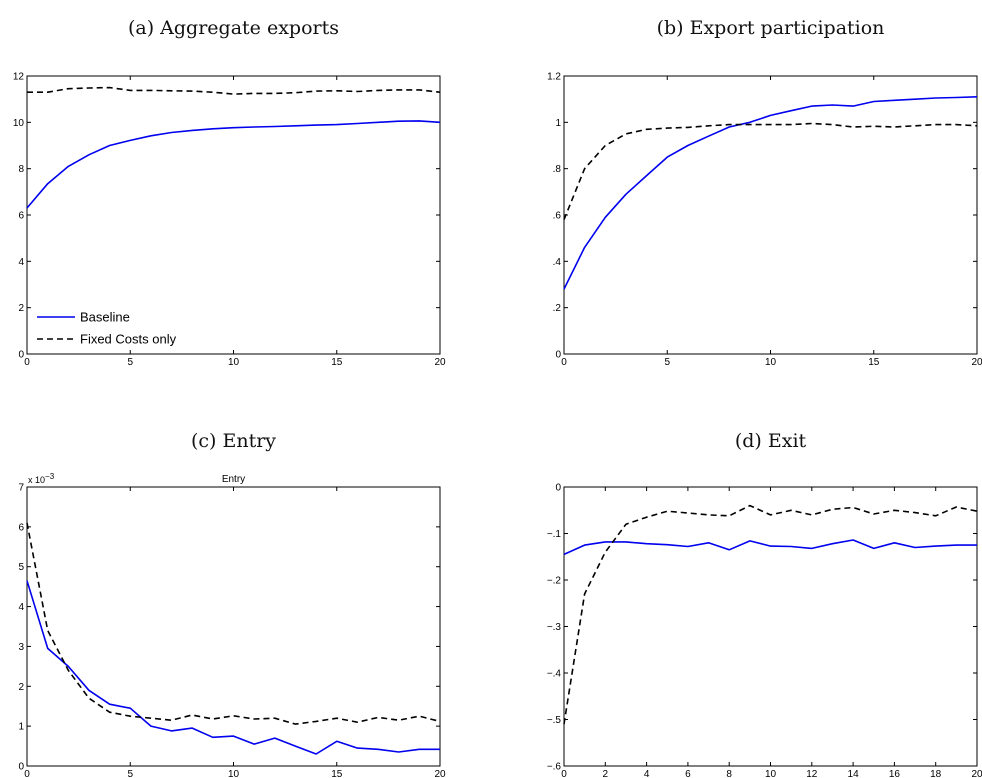  Describe the element at coordinates (21, 527) in the screenshot. I see `chart-2-ytick-label: 6` at that location.